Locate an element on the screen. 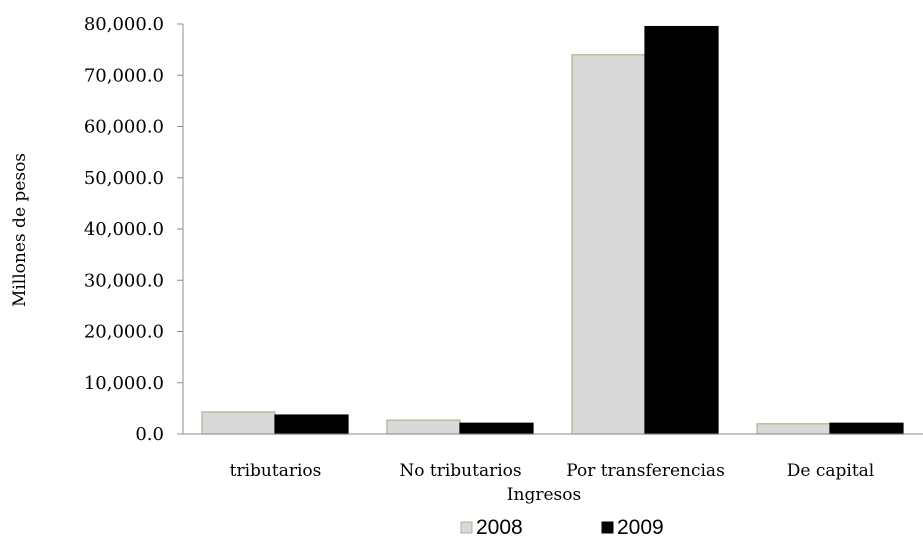 The height and width of the screenshot is (547, 923). legend-swatch-2008 is located at coordinates (466, 527).